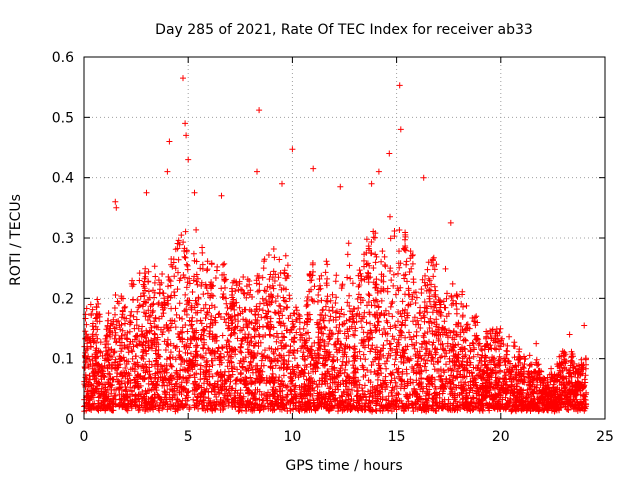  Describe the element at coordinates (292, 437) in the screenshot. I see `x-tick-label: 10` at that location.